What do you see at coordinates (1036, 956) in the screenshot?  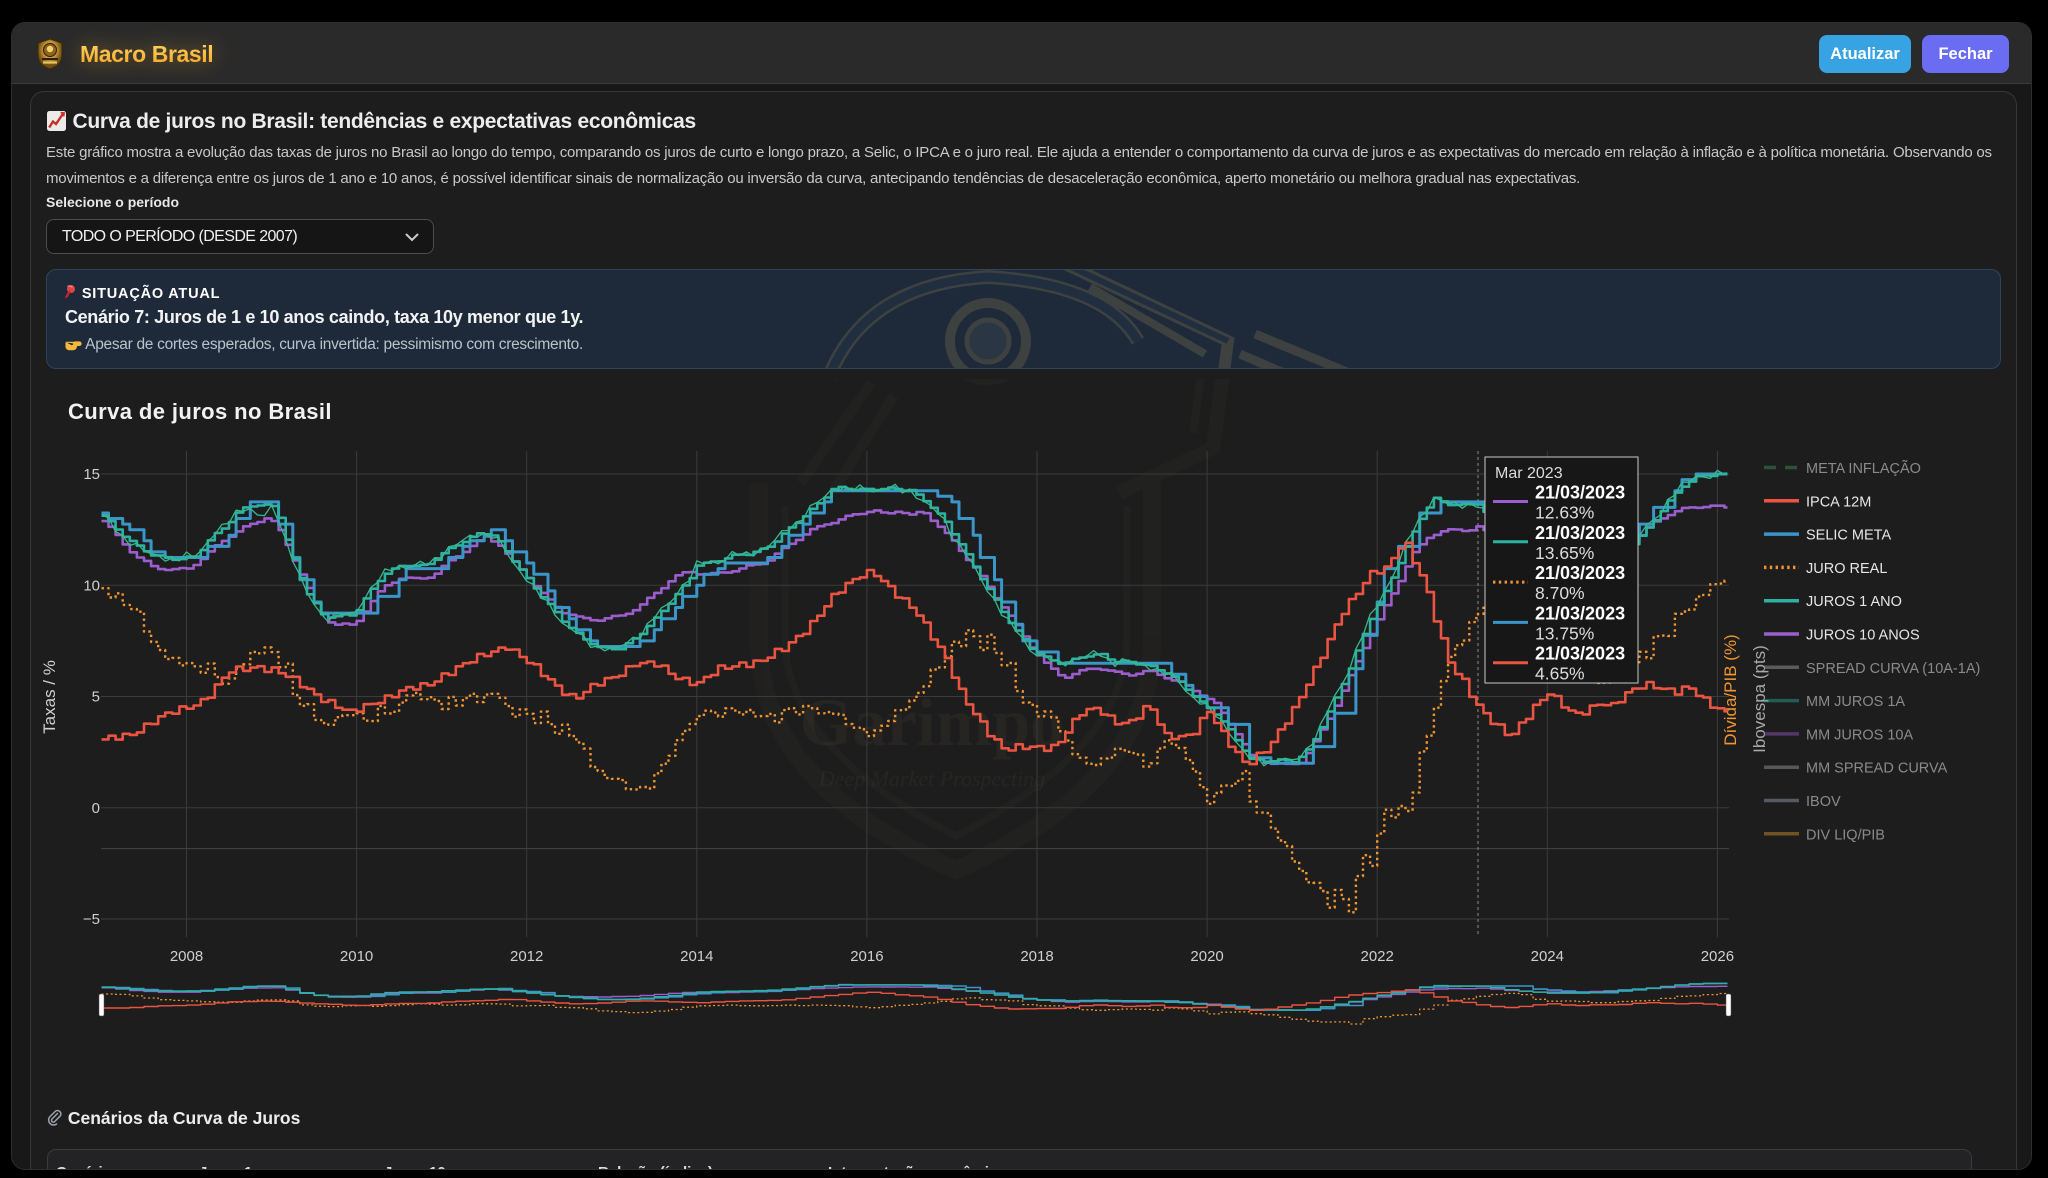 I see `svg-text: 2018` at bounding box center [1036, 956].